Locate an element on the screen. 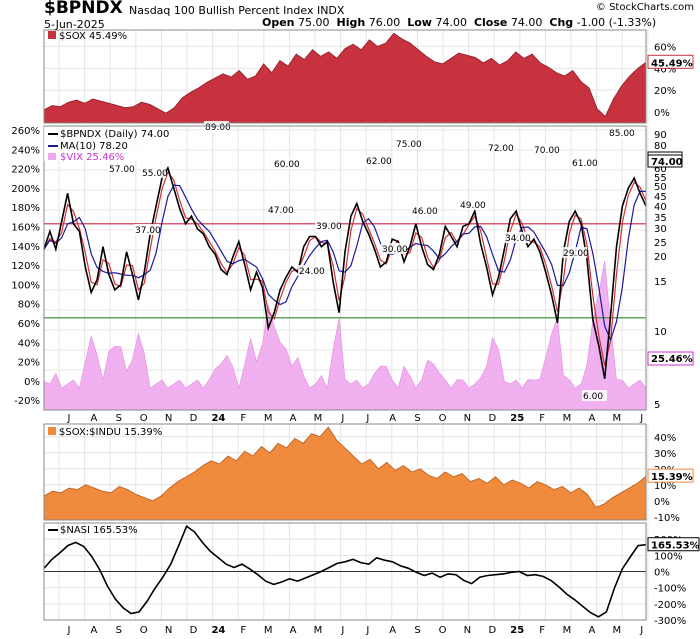  bpndx-annotation: 39.00 is located at coordinates (329, 227).